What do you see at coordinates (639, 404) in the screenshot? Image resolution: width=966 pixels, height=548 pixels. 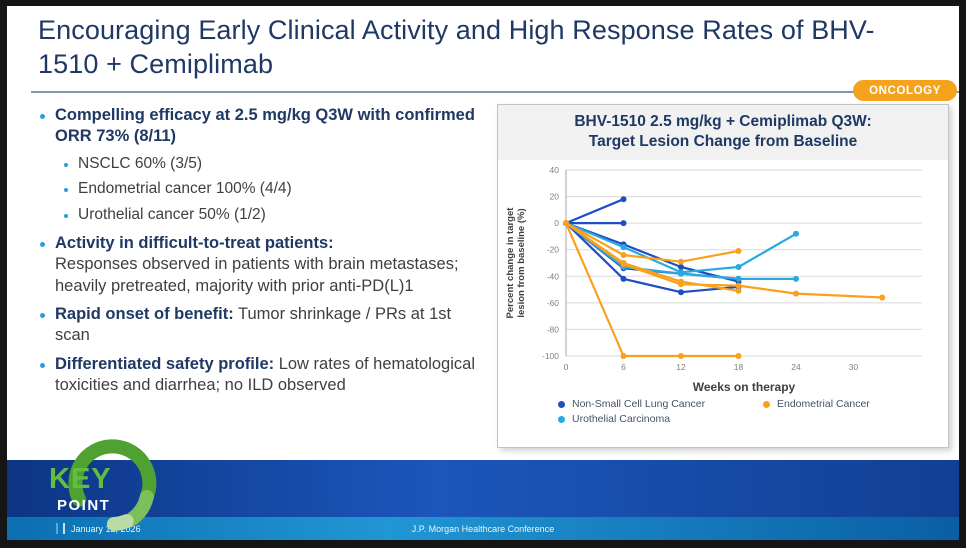 I see `legend-label: Non-Small Cell Lung Cancer` at bounding box center [639, 404].